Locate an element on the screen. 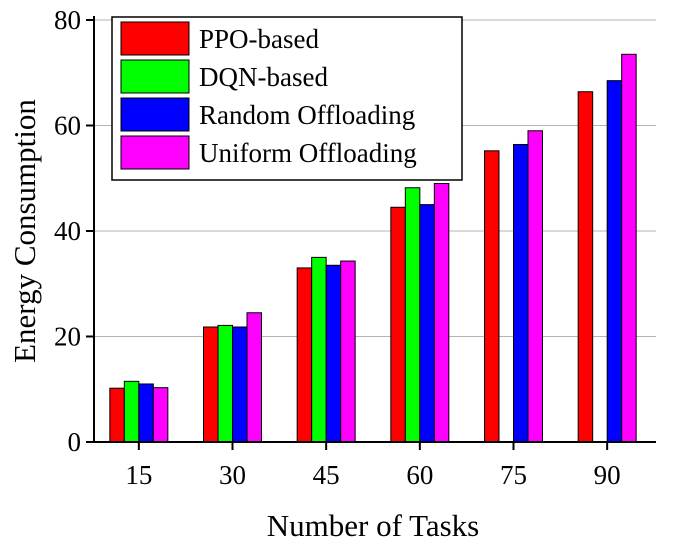 This screenshot has height=547, width=673. x-tick-label: 60 is located at coordinates (419, 475).